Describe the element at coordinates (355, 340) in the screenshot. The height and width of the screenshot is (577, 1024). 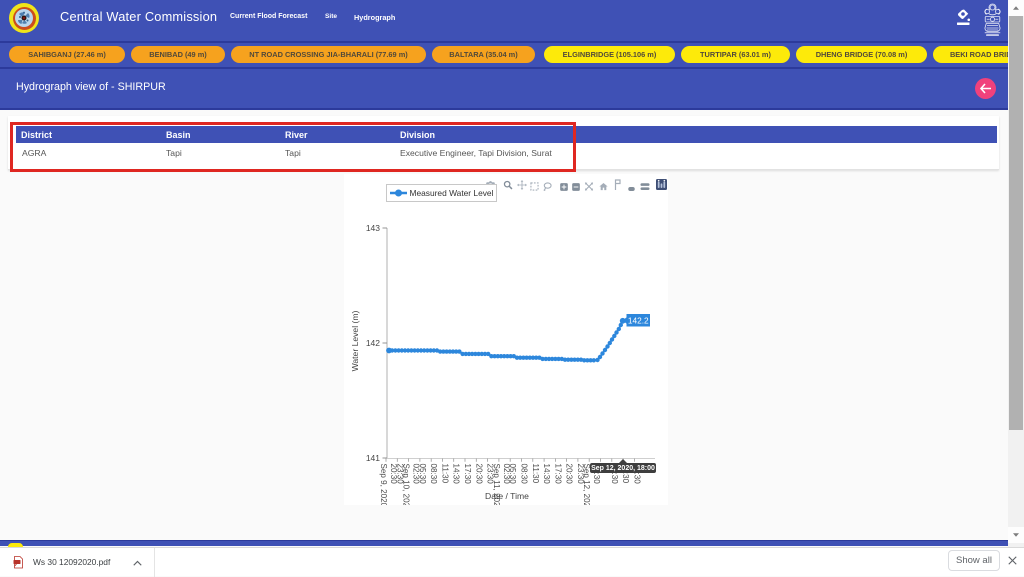
I see `svg-text: Water Level (m)` at that location.